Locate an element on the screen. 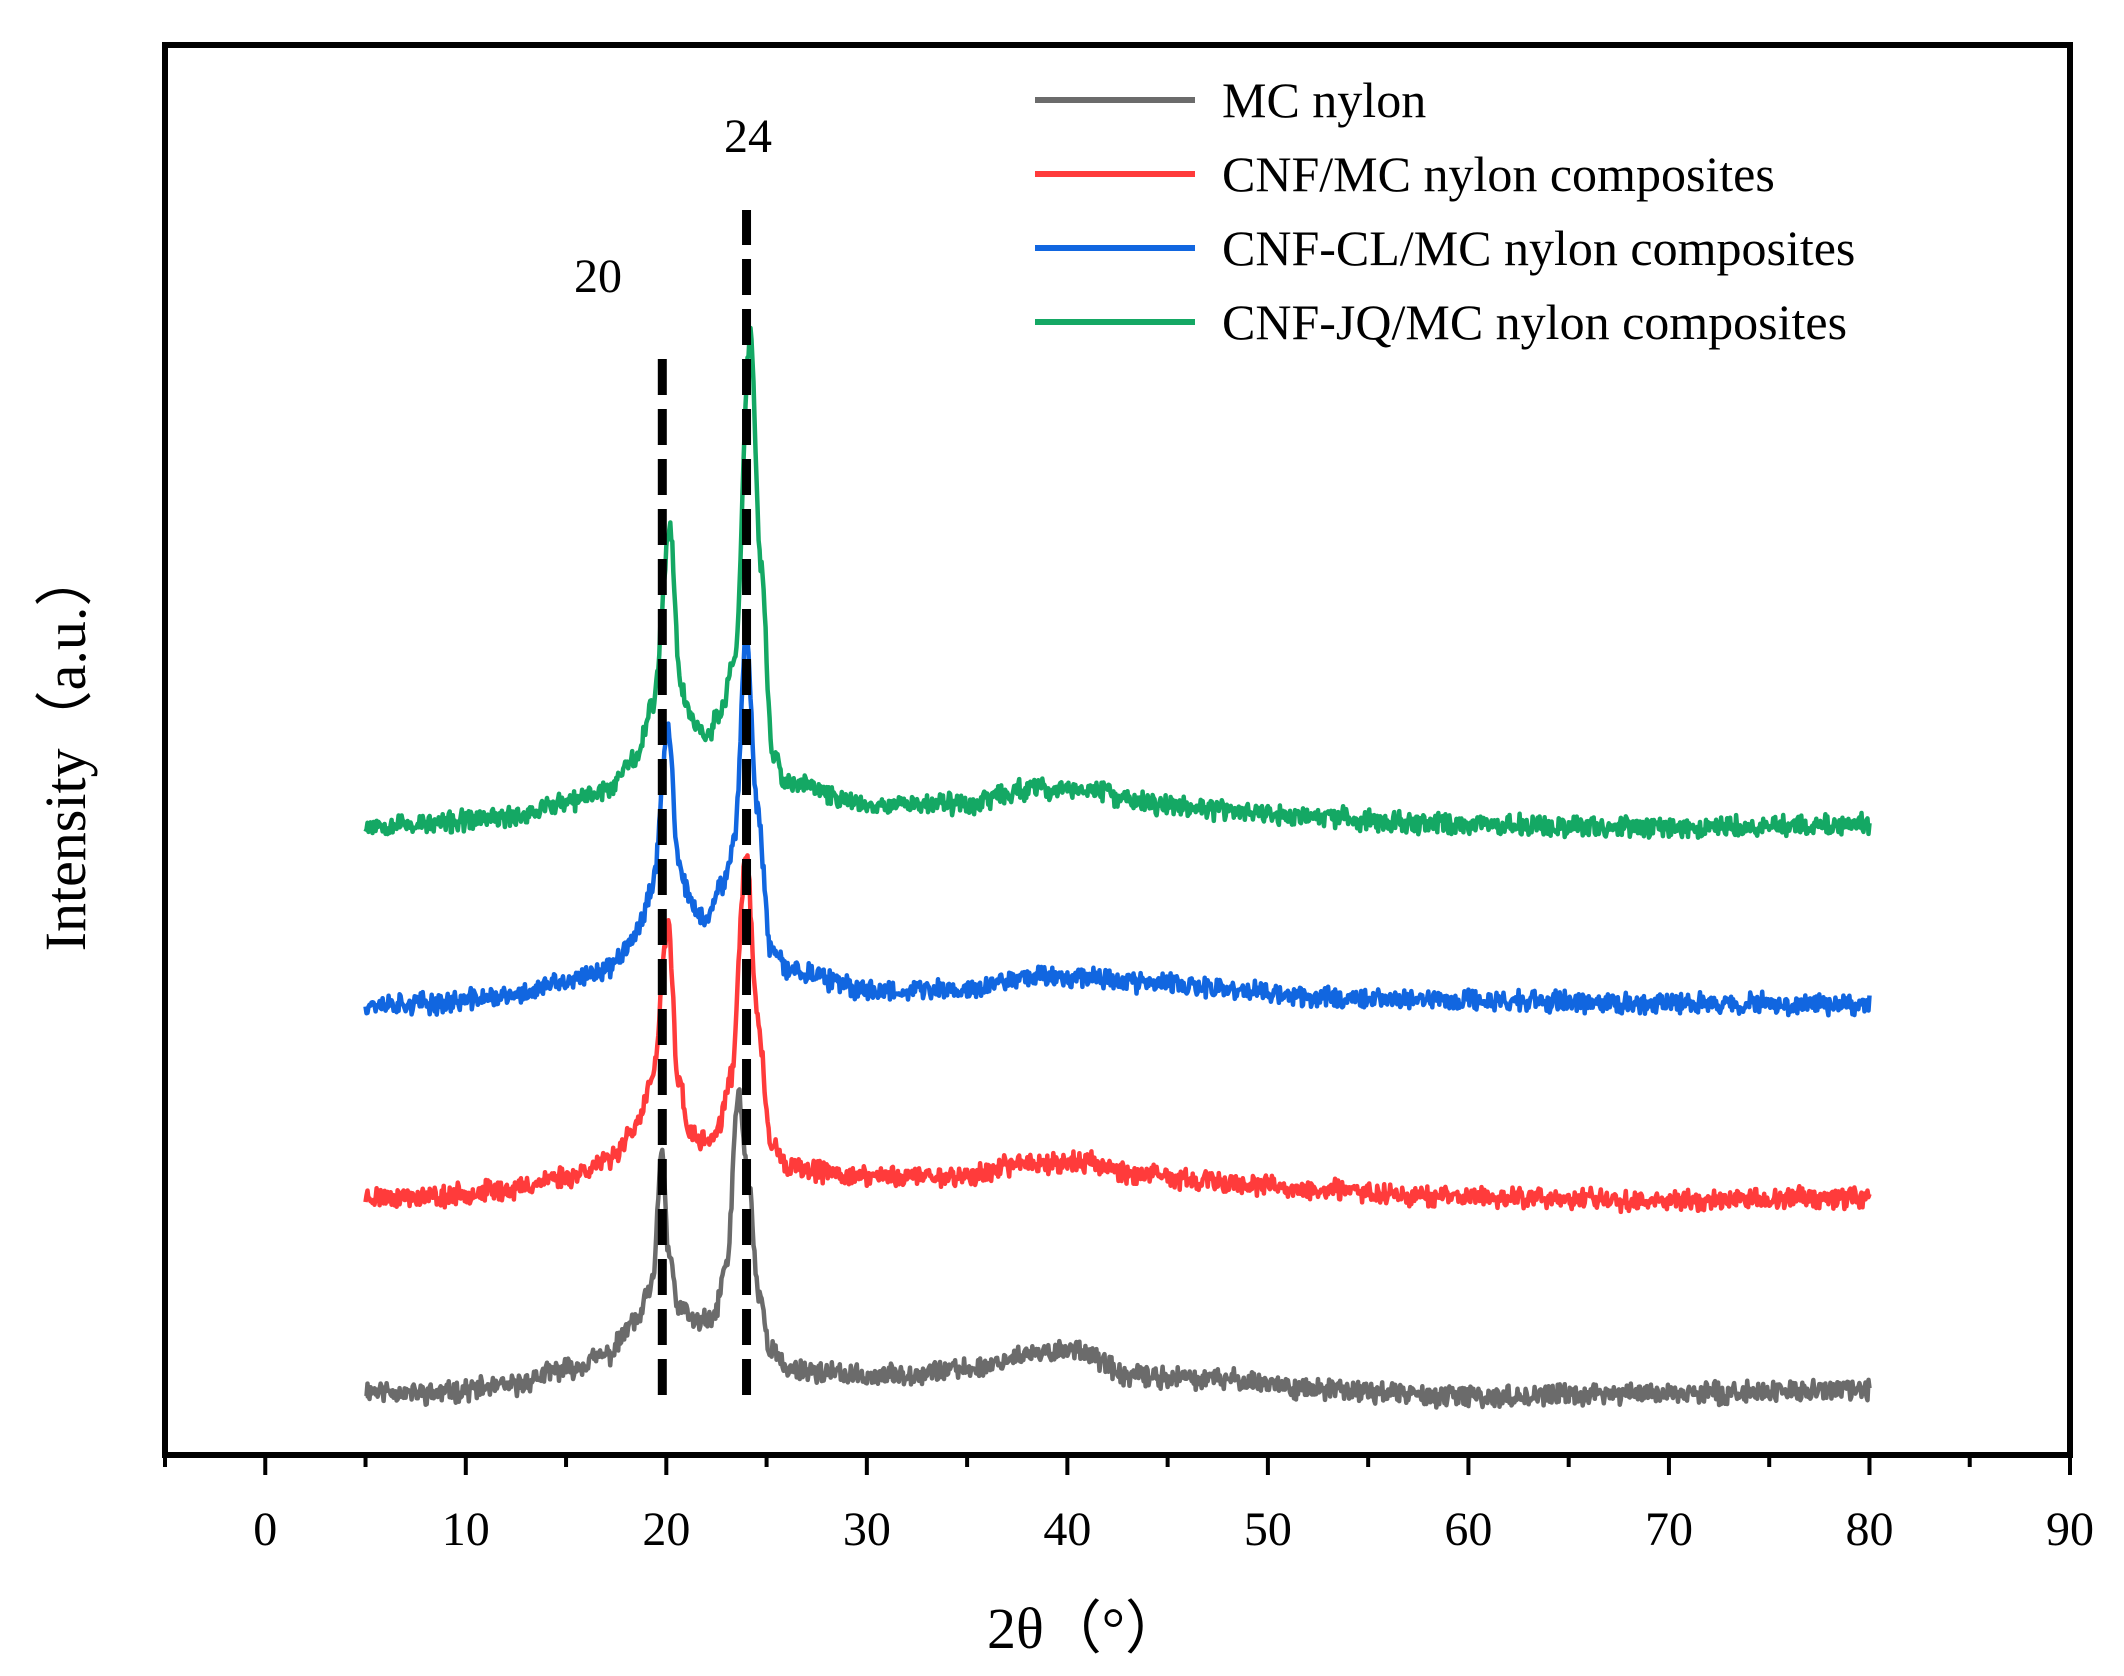 The image size is (2124, 1676). x-axis-title: 2θ（°） is located at coordinates (1085, 1628).